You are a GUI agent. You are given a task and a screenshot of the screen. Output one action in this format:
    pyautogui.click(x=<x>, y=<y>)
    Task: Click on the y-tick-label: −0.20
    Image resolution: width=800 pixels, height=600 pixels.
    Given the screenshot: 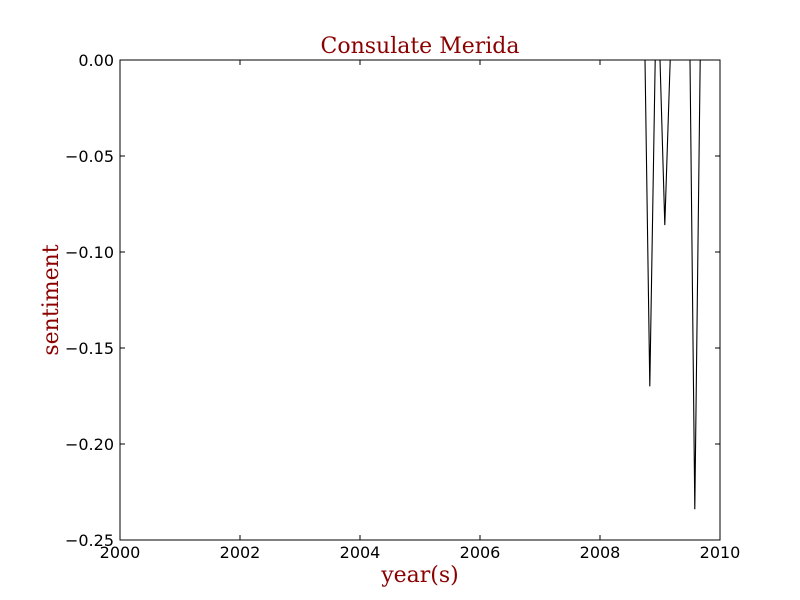 What is the action you would take?
    pyautogui.click(x=89, y=444)
    